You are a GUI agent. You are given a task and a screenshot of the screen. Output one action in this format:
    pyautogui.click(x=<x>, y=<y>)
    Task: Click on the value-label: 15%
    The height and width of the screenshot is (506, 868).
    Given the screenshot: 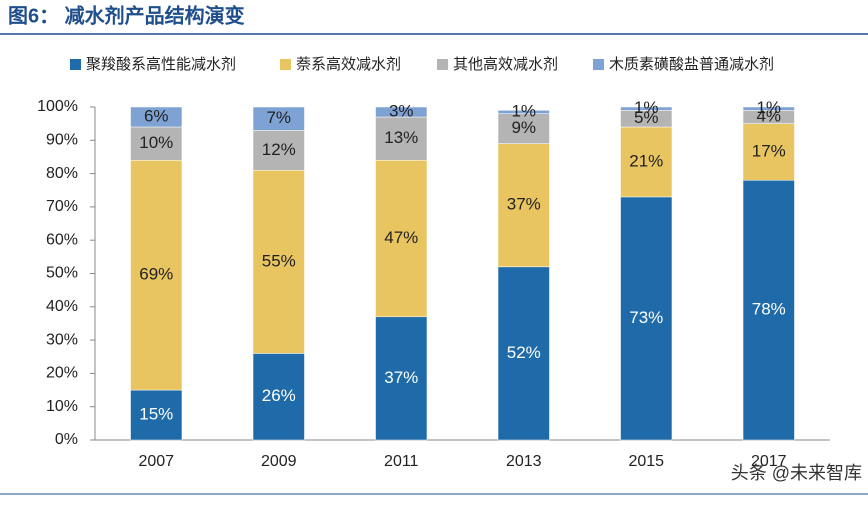 What is the action you would take?
    pyautogui.click(x=156, y=414)
    